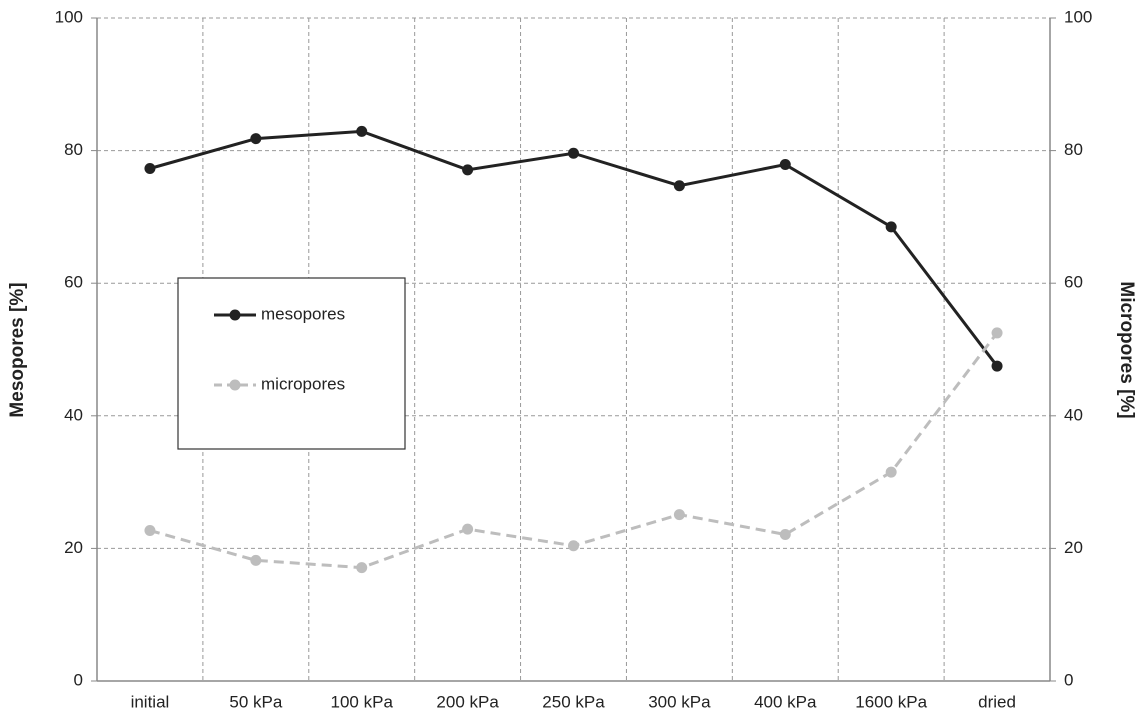 The image size is (1141, 713). Describe the element at coordinates (303, 383) in the screenshot. I see `legend-label: micropores` at that location.